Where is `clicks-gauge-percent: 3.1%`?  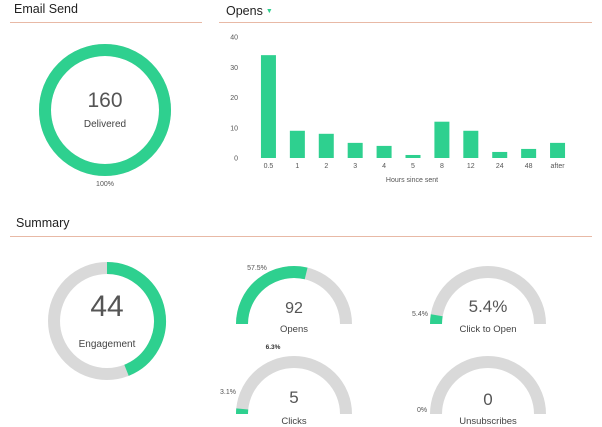
clicks-gauge-percent: 3.1% is located at coordinates (228, 392).